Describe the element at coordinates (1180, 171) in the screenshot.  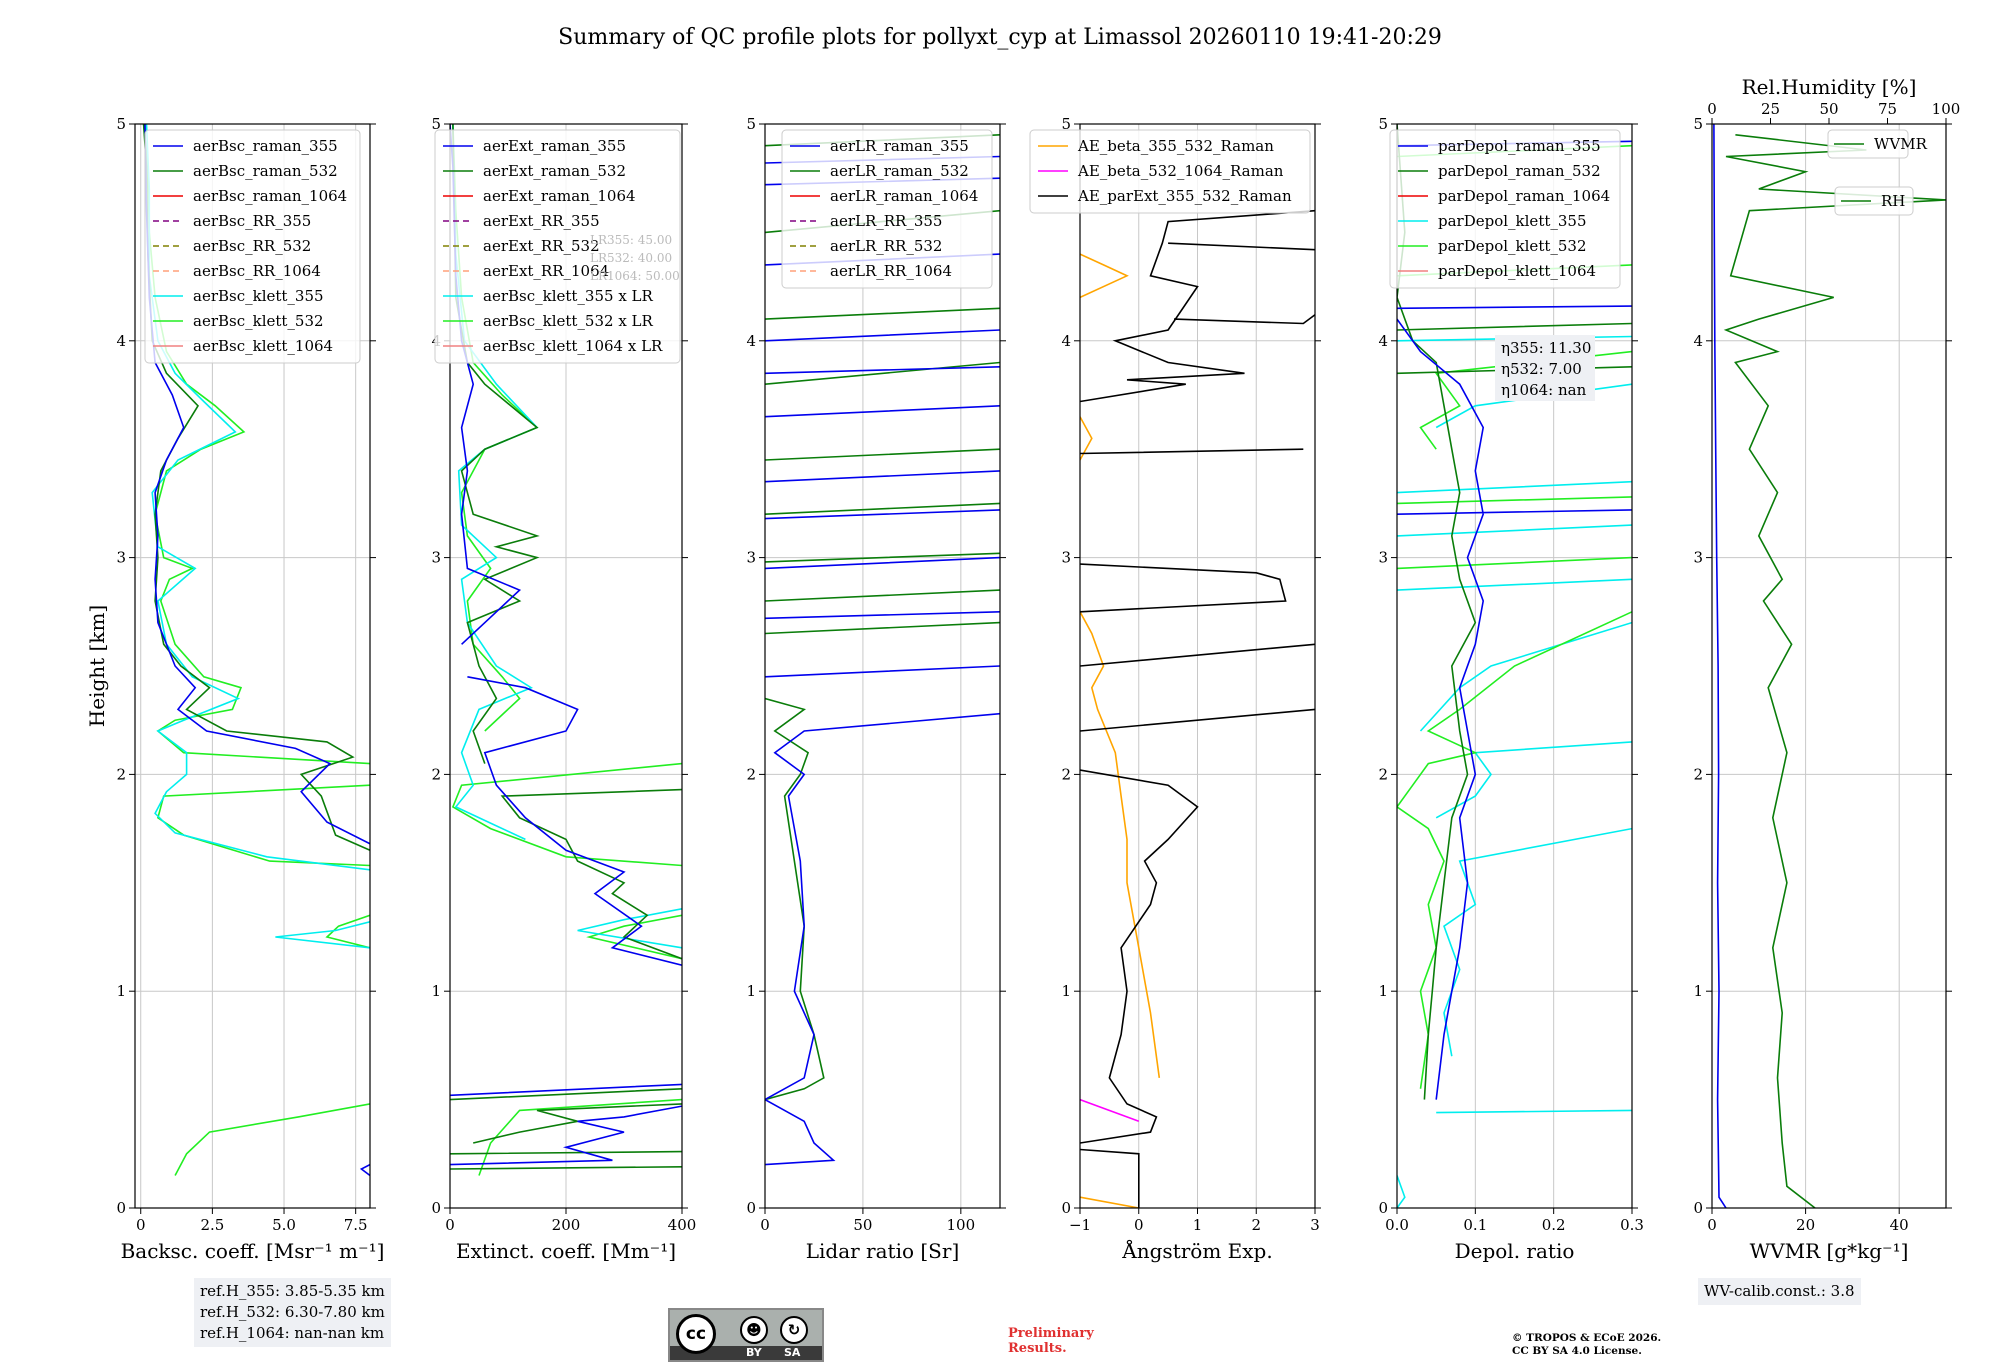
I see `legend-entry: AE_beta_532_1064_Raman` at that location.